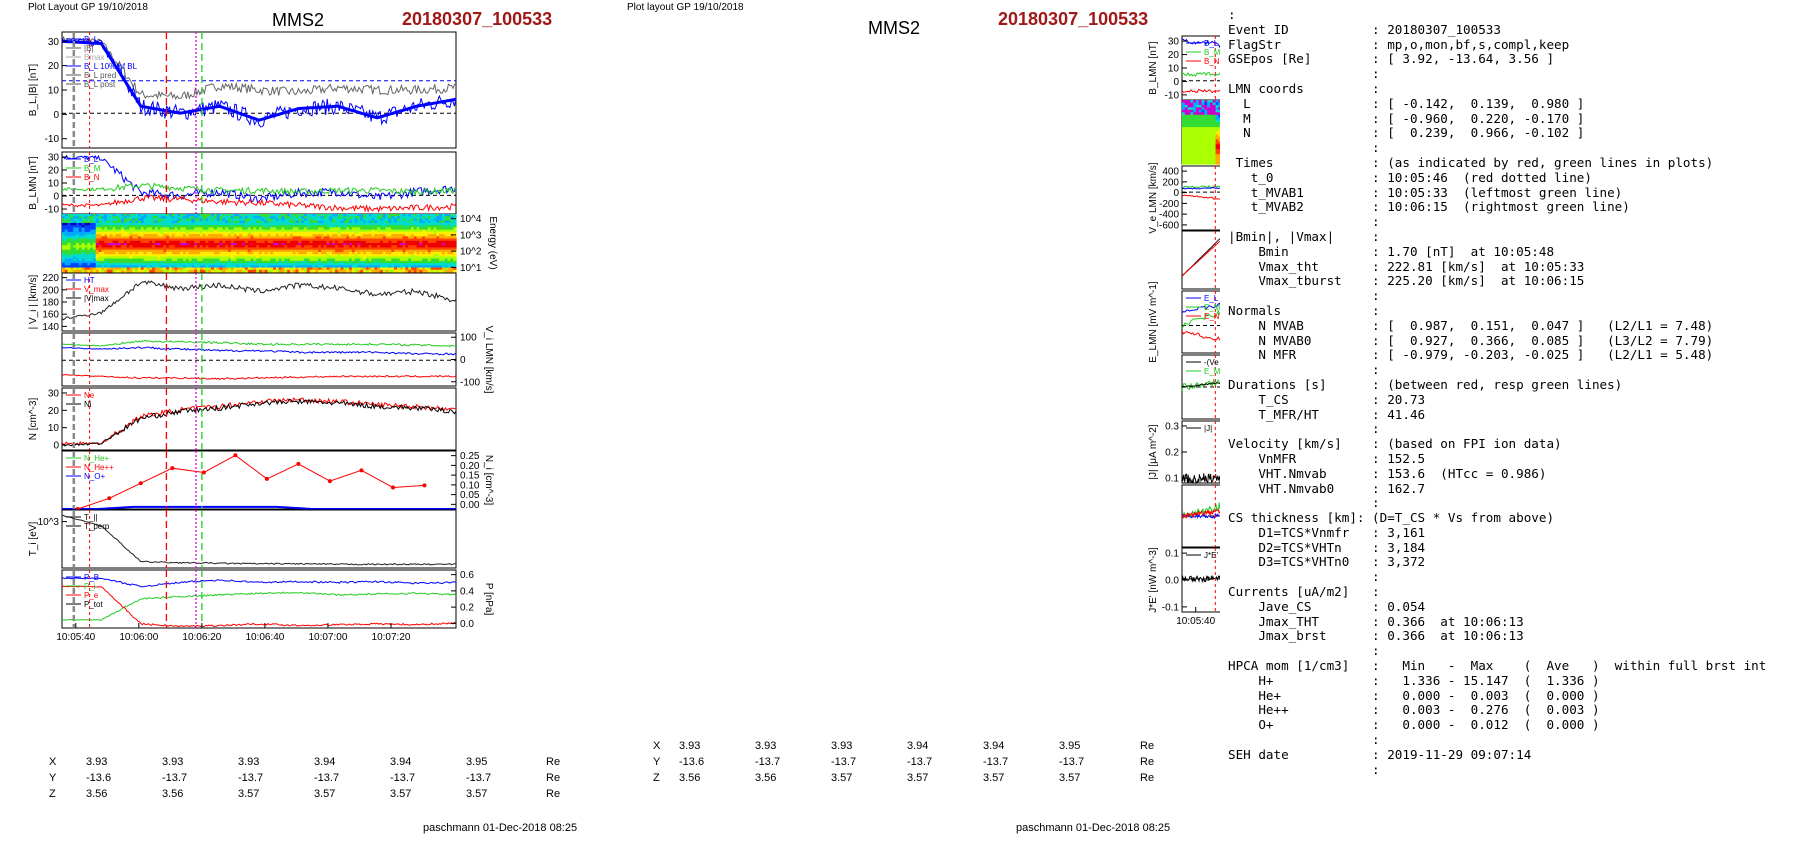 This screenshot has height=841, width=1804. What do you see at coordinates (75, 637) in the screenshot?
I see `x-tick-label: 10:05:40` at bounding box center [75, 637].